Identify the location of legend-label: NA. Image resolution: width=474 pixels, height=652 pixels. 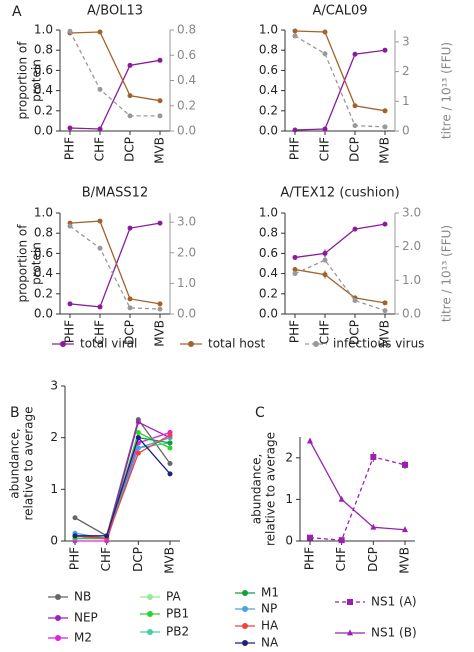
(270, 643).